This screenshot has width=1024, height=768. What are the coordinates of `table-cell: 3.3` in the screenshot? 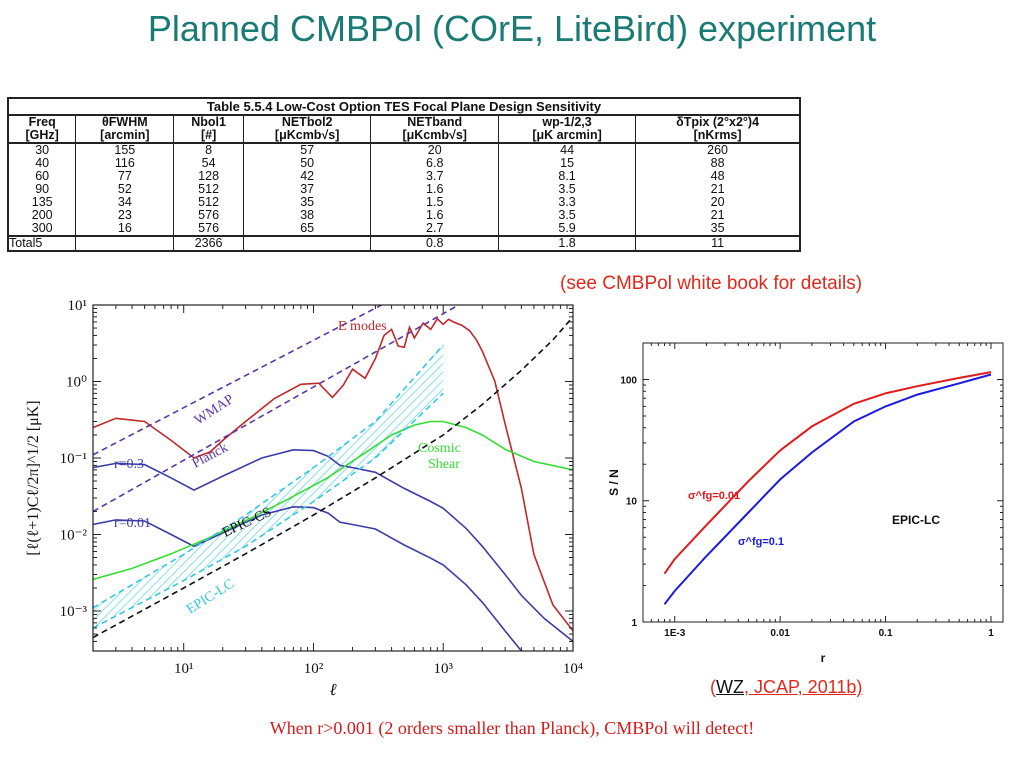 It's located at (567, 202).